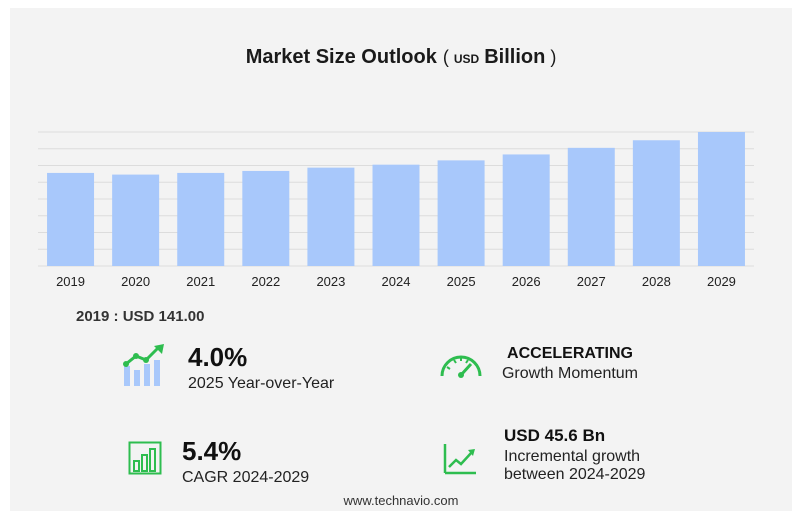 Image resolution: width=802 pixels, height=520 pixels. What do you see at coordinates (515, 57) in the screenshot?
I see `unit-big: Billion` at bounding box center [515, 57].